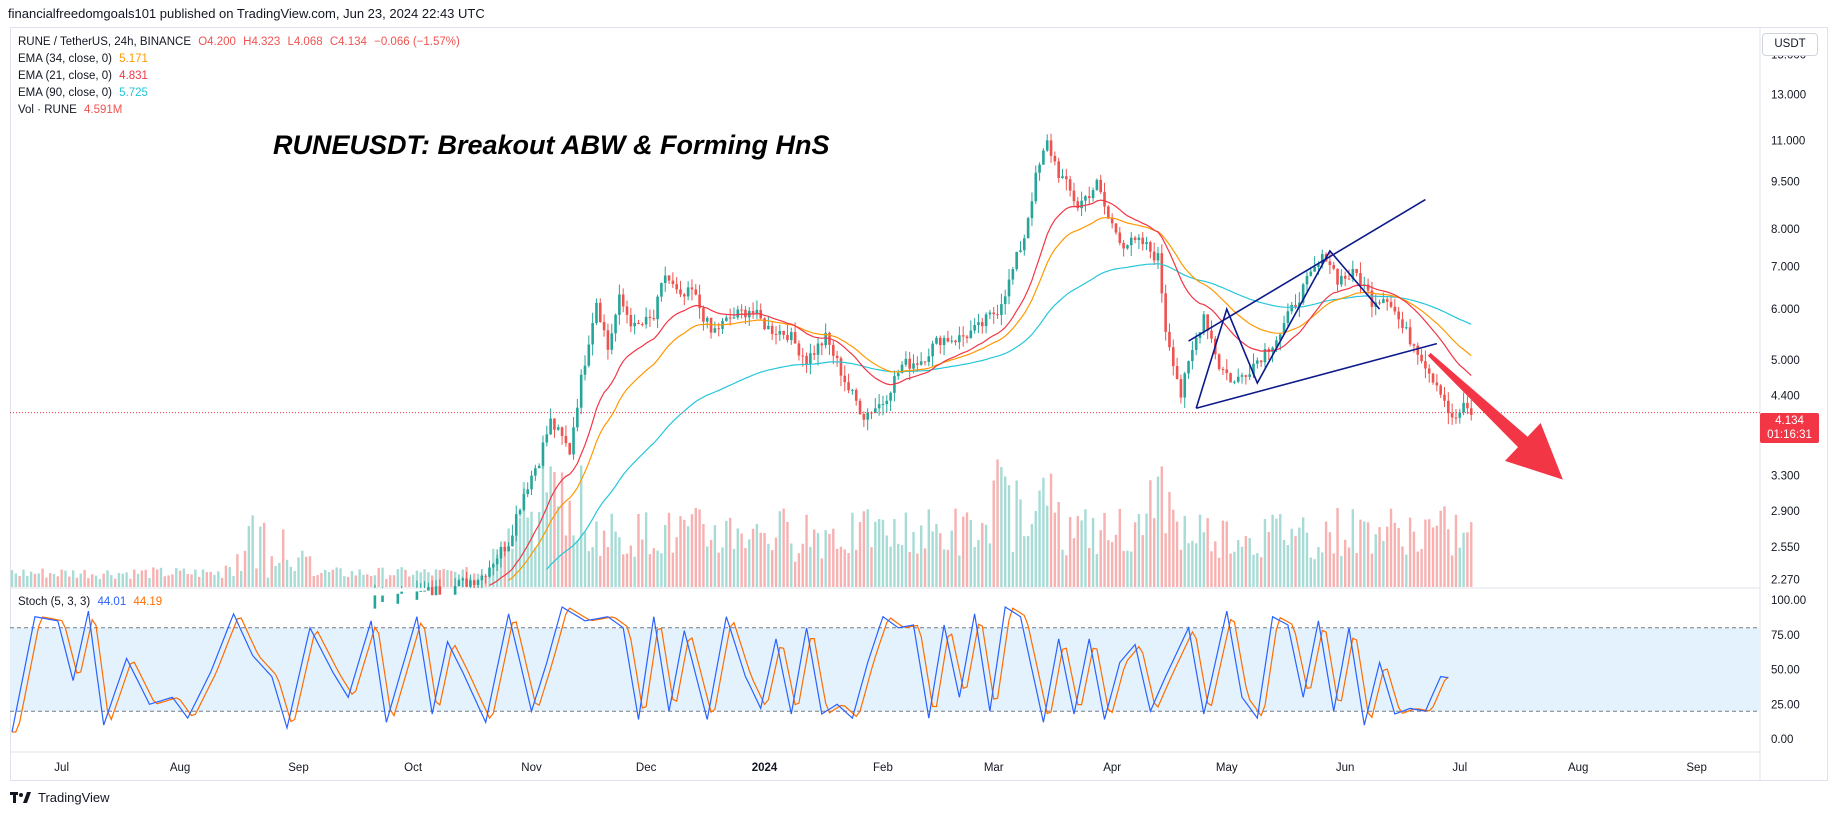 Image resolution: width=1835 pixels, height=816 pixels. I want to click on legend-ema34: EMA (34, close, 0) 5.171, so click(239, 59).